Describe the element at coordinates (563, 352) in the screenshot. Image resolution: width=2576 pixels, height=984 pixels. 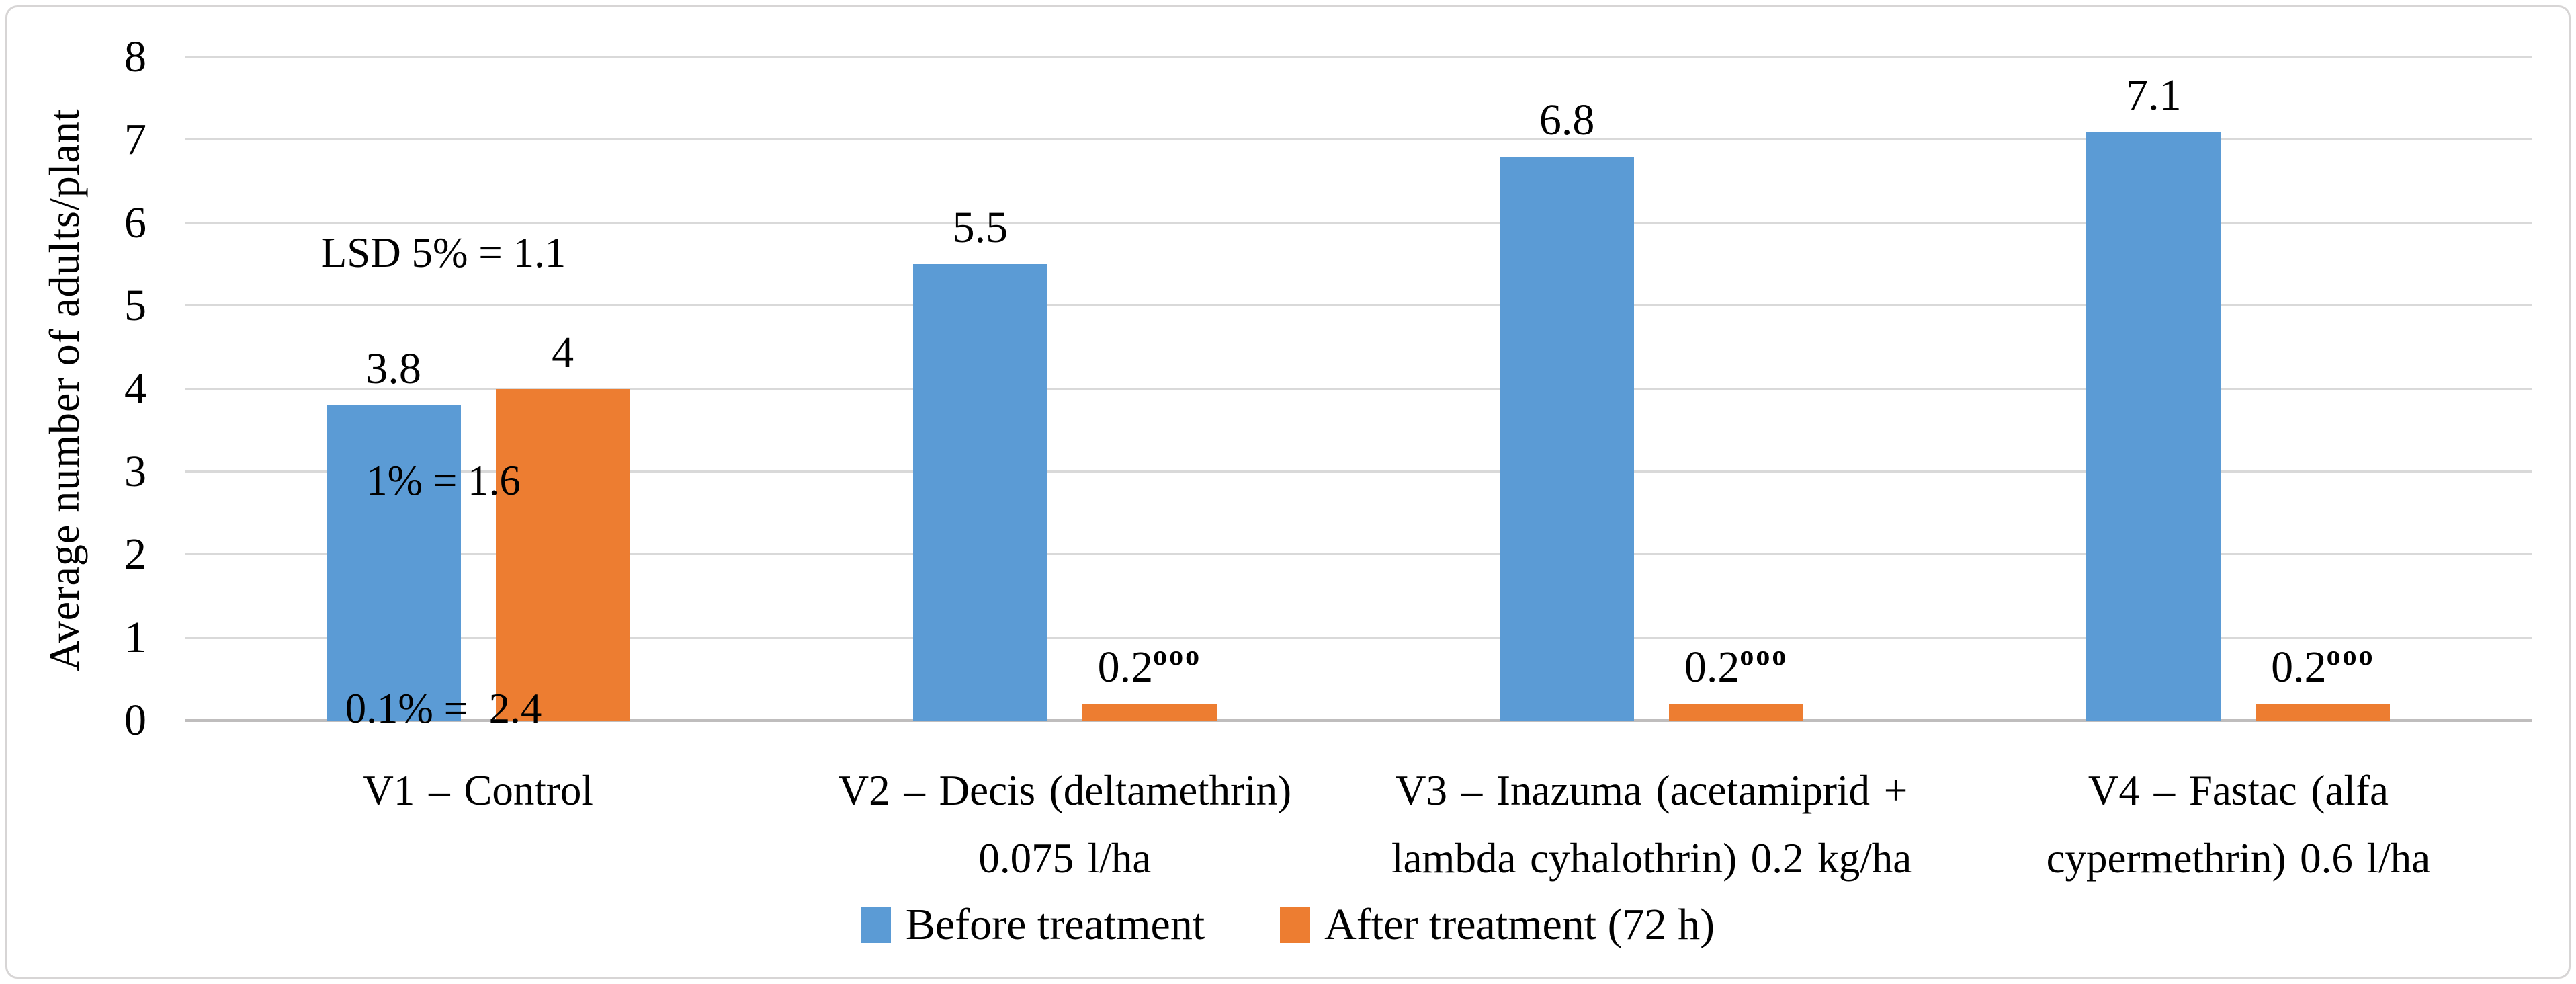
I see `bar-value-label: 4` at that location.